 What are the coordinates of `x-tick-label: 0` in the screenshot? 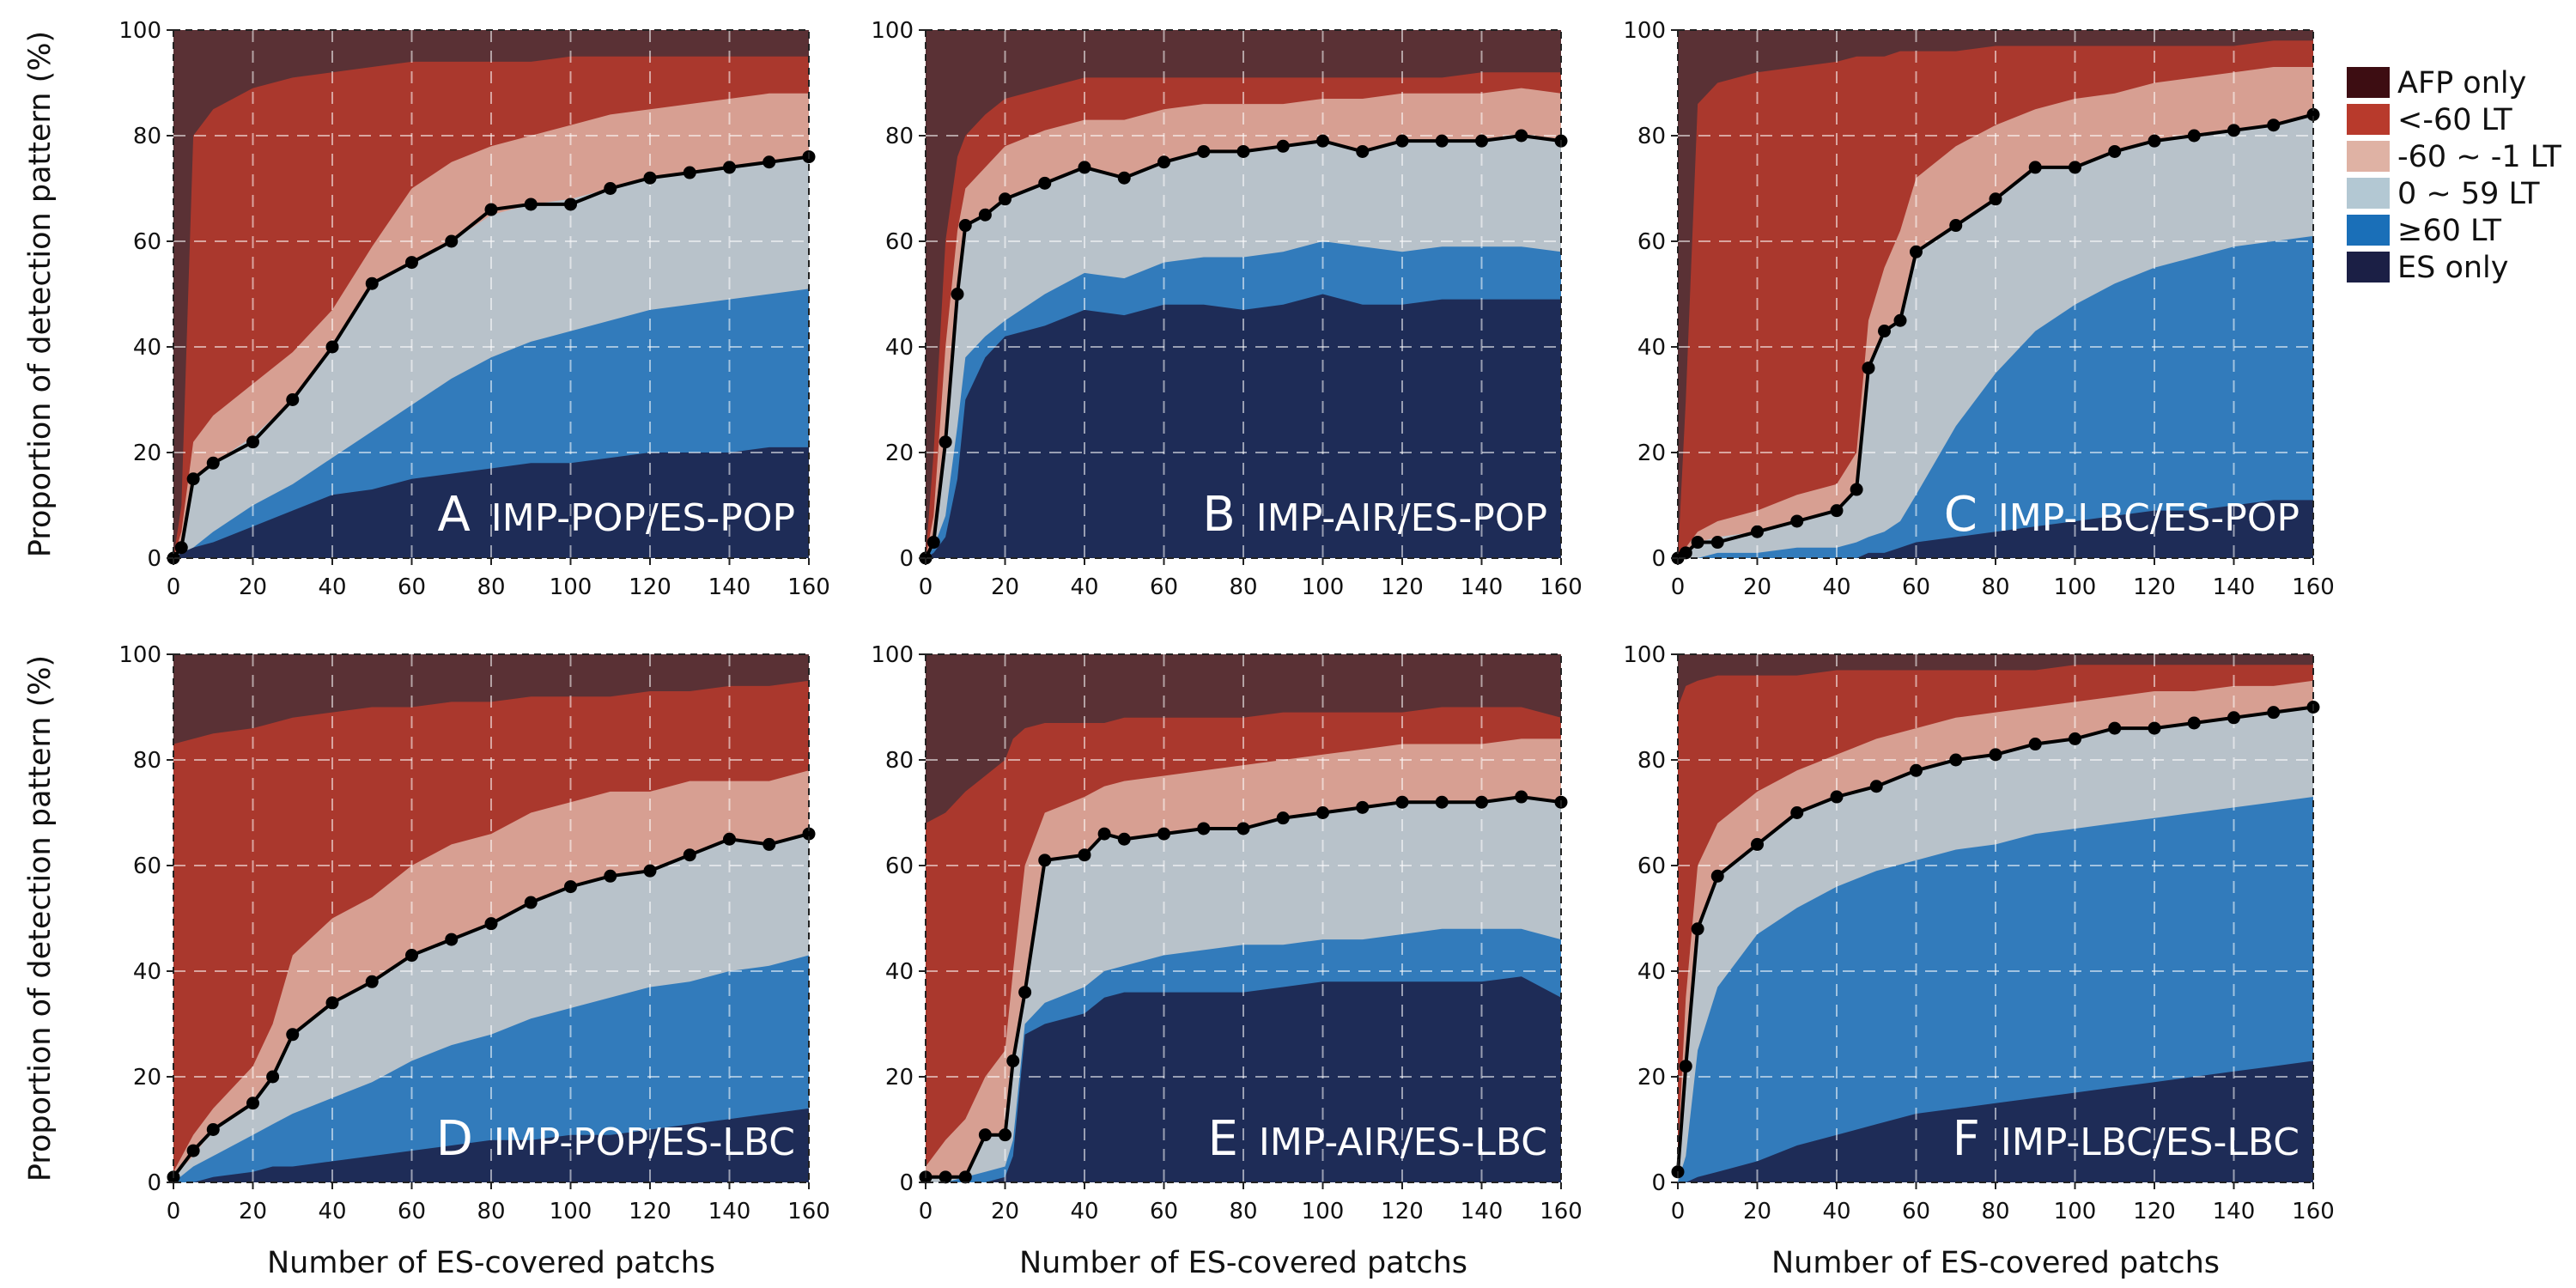 It's located at (174, 587).